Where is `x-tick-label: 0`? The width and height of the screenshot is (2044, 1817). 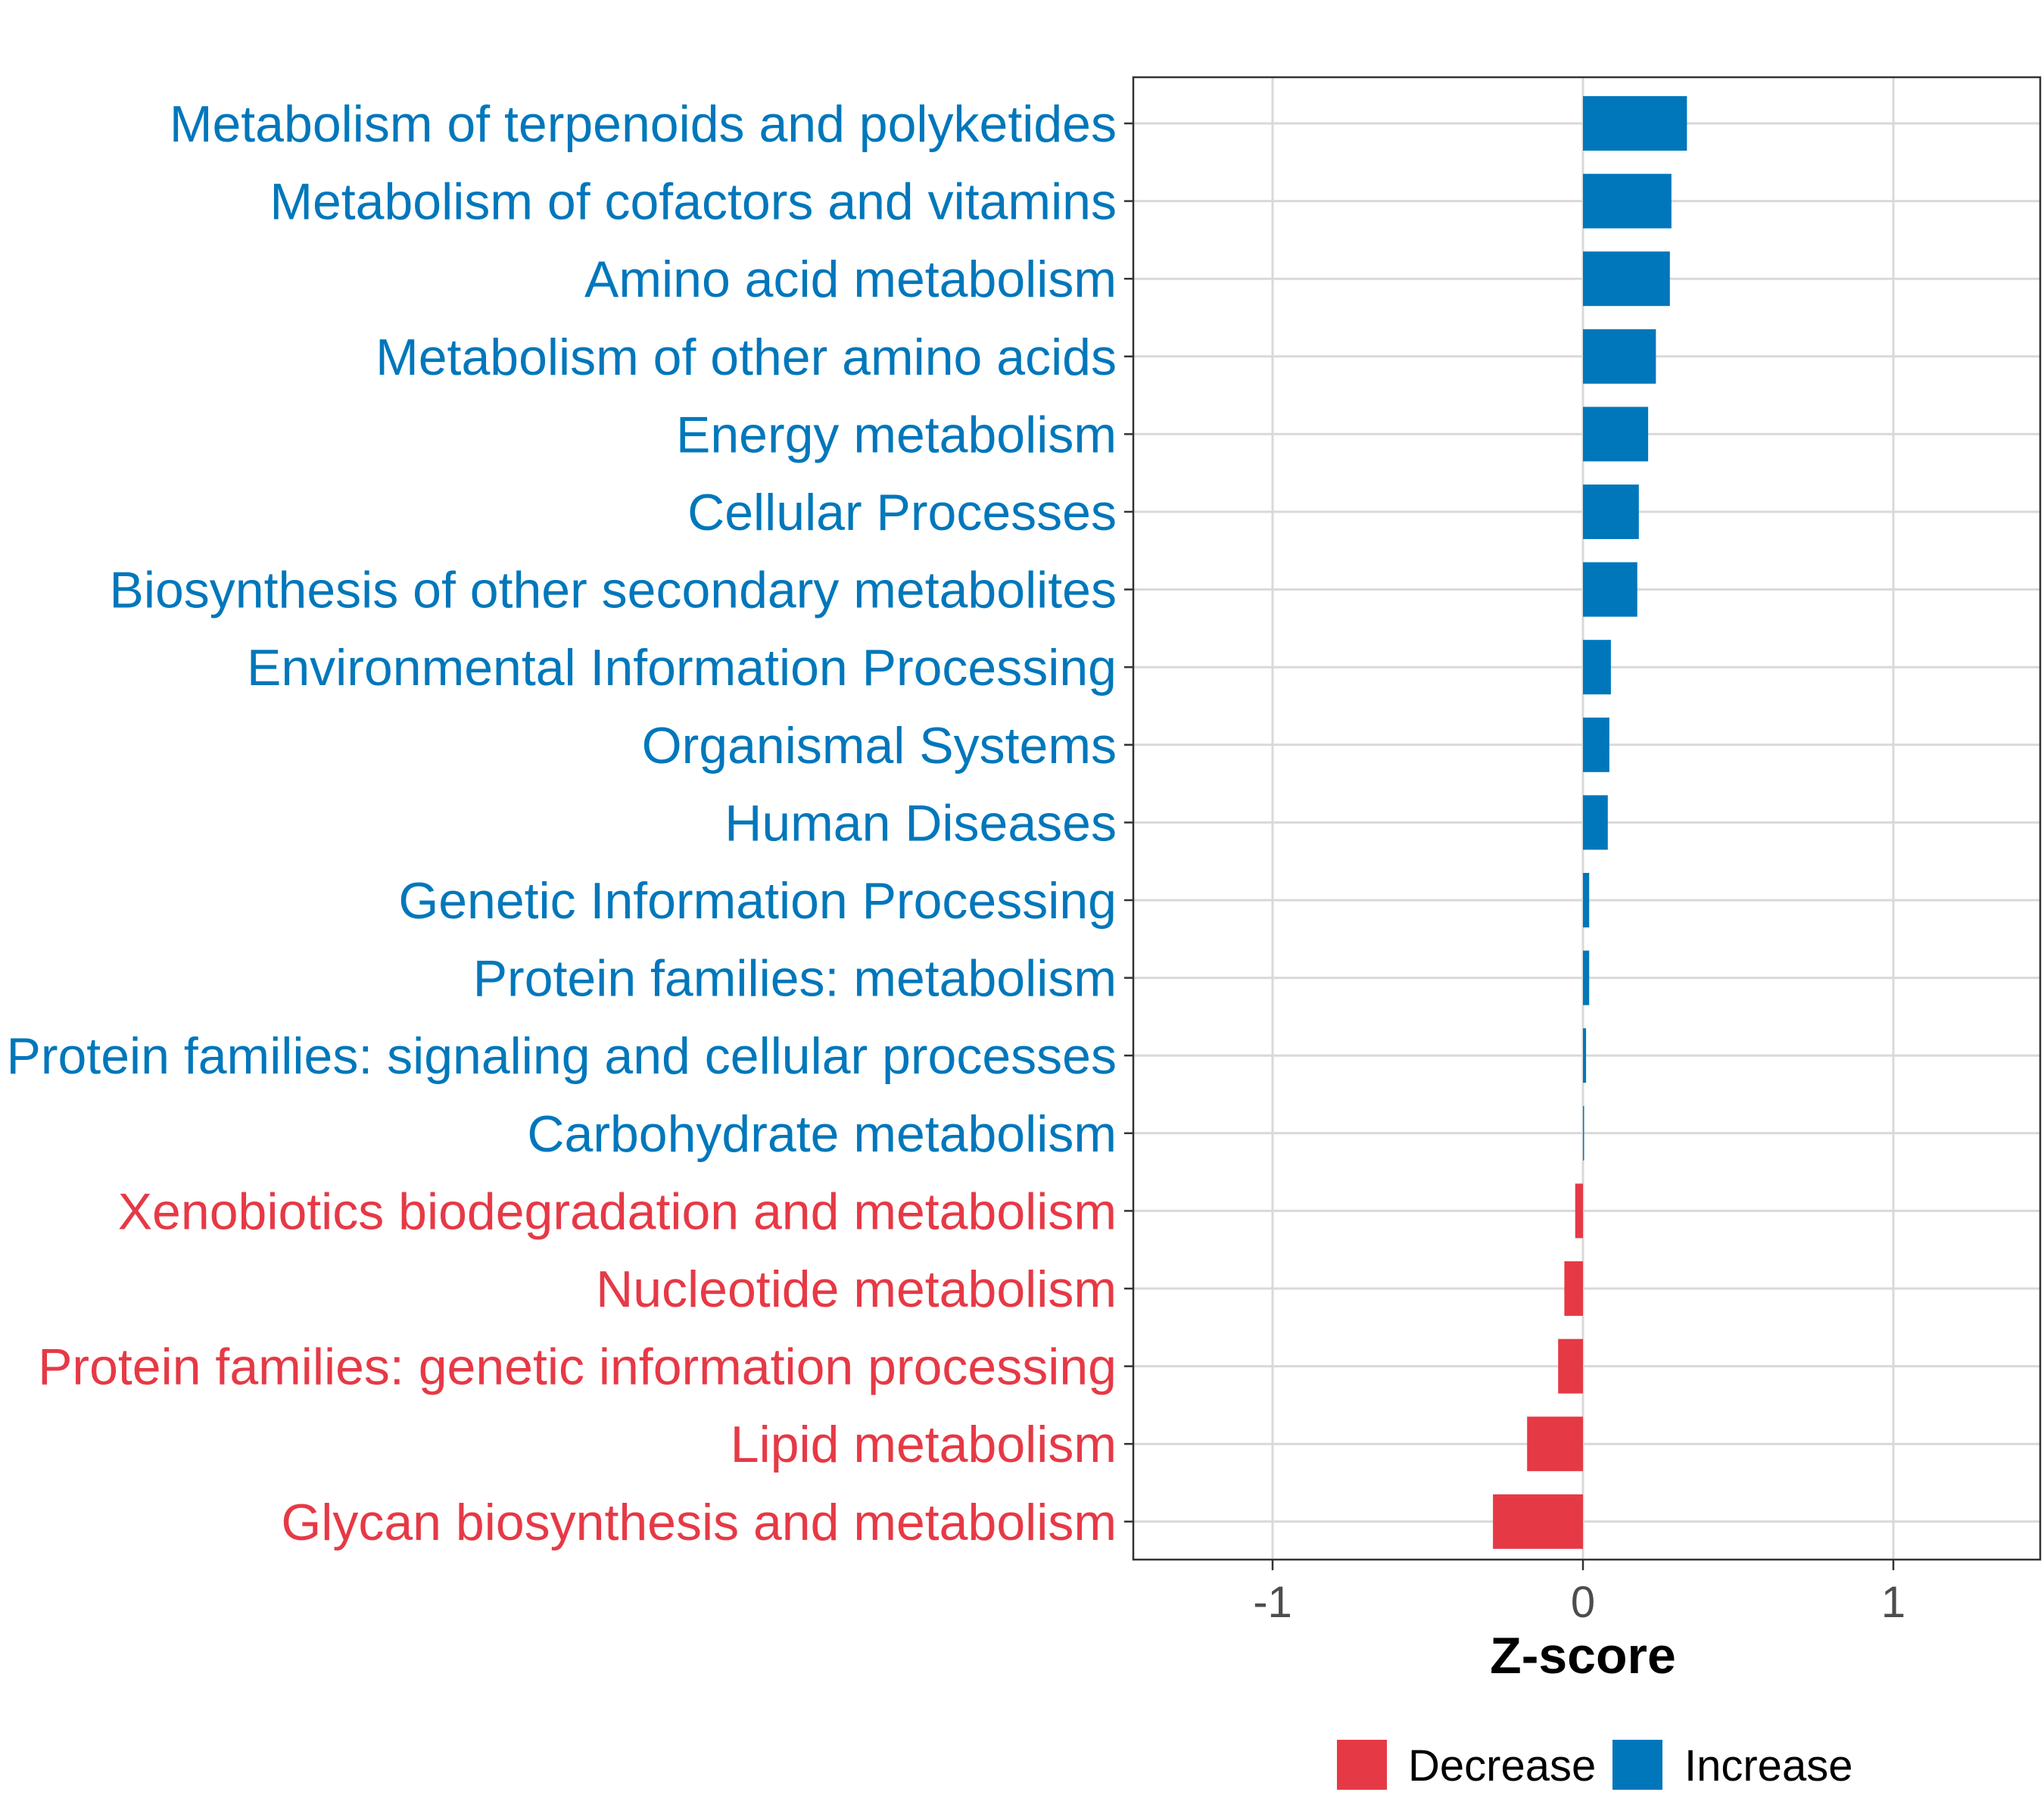 x-tick-label: 0 is located at coordinates (1583, 1602).